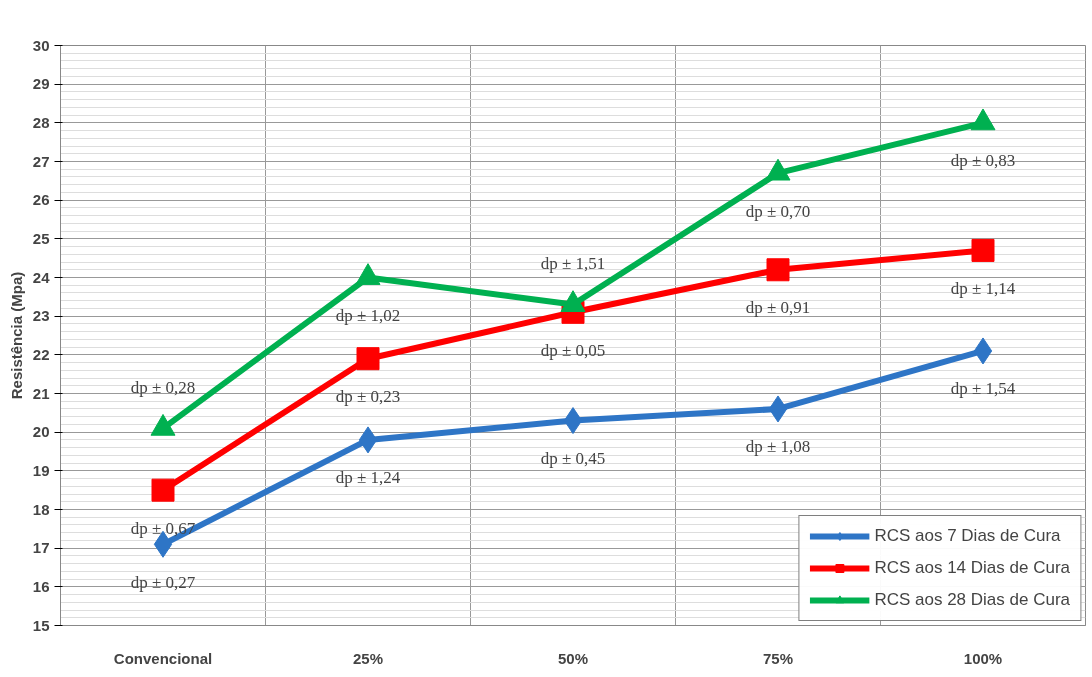  I want to click on annotation: dp ± 1,08, so click(778, 447).